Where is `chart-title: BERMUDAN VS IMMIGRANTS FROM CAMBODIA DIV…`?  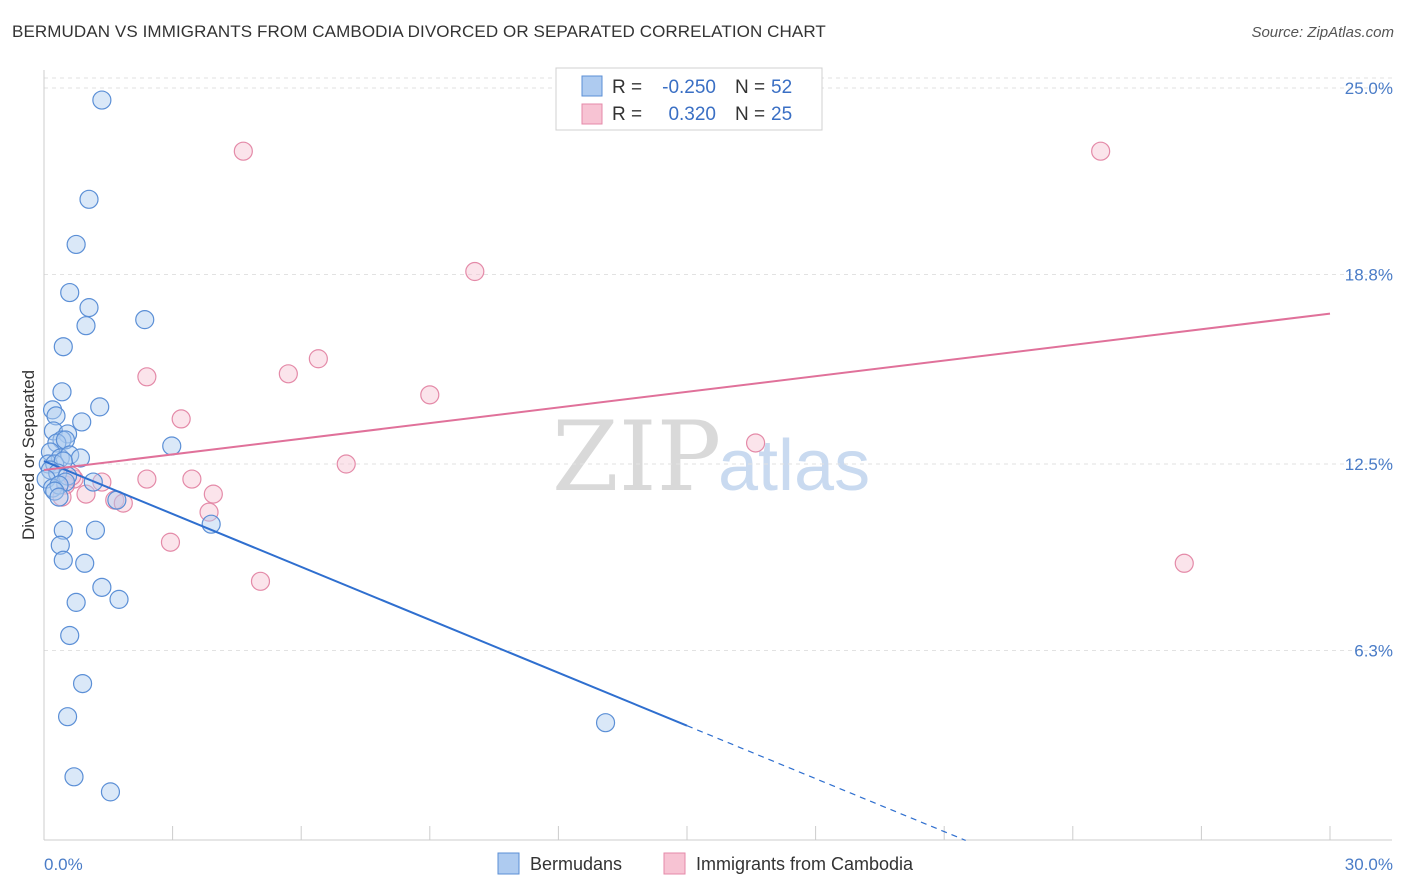
chart-title: BERMUDAN VS IMMIGRANTS FROM CAMBODIA DIV… is located at coordinates (419, 31).